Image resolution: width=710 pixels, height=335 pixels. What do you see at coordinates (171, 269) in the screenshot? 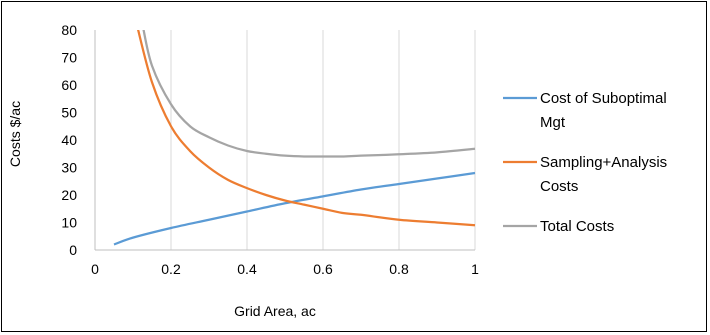
I see `x-tick-label: 0.2` at bounding box center [171, 269].